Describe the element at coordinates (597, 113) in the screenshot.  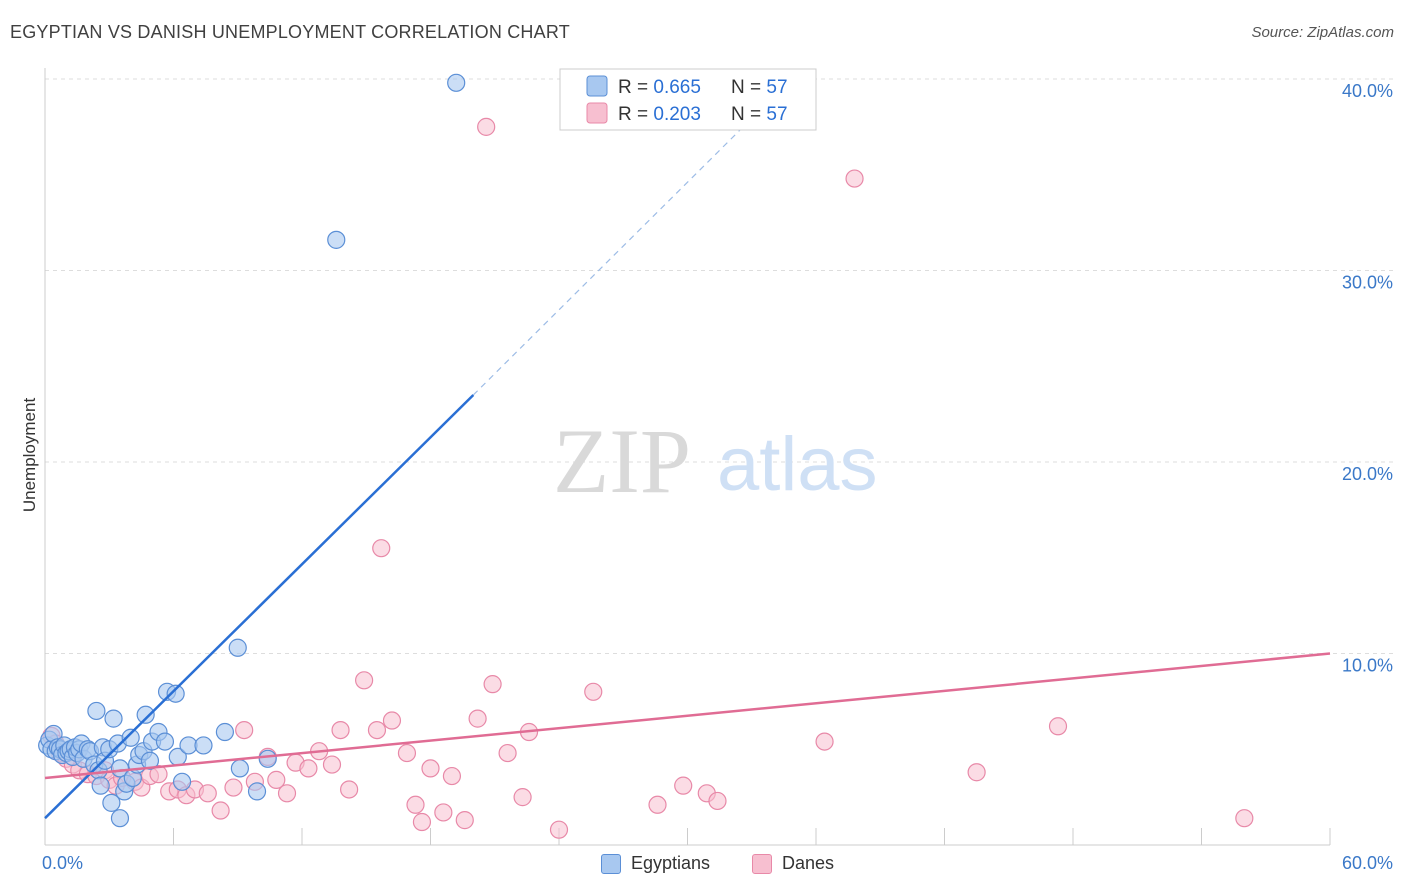
I see `legend-swatch-danes` at that location.